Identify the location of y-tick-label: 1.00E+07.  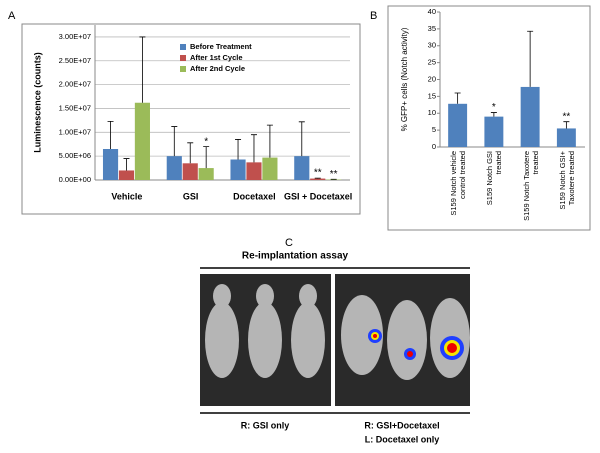
(75, 131).